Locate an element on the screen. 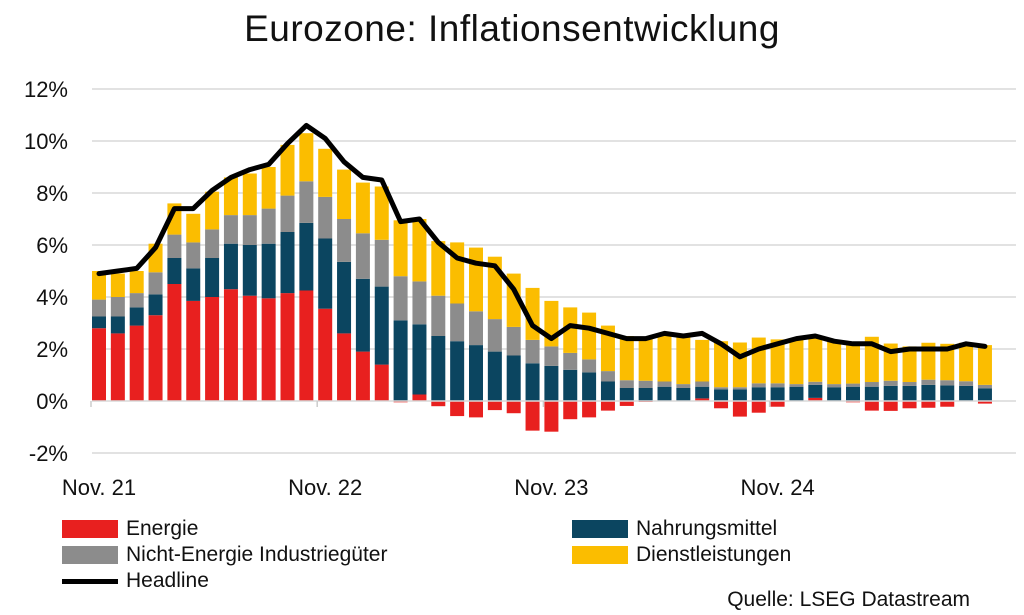  legend-item-energie: Energie is located at coordinates (130, 529).